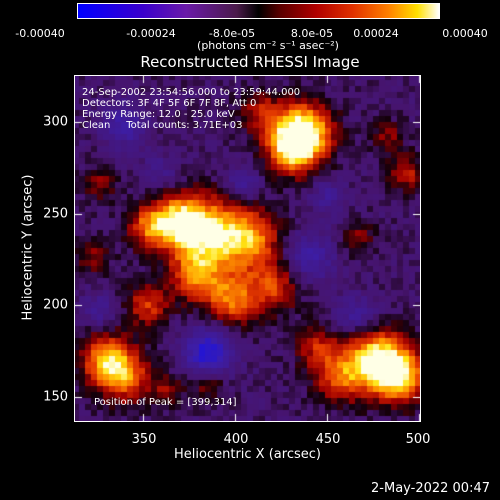 This screenshot has height=500, width=500. I want to click on info-time: 24-Sep-2002 23:54:56.000 to 23:59:44.000, so click(191, 92).